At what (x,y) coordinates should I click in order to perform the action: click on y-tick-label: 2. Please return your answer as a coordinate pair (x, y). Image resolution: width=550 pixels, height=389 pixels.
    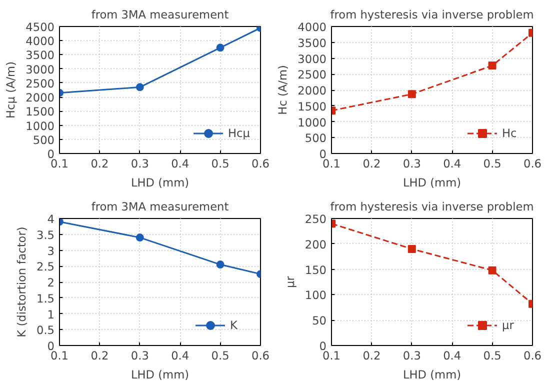
    Looking at the image, I should click on (51, 283).